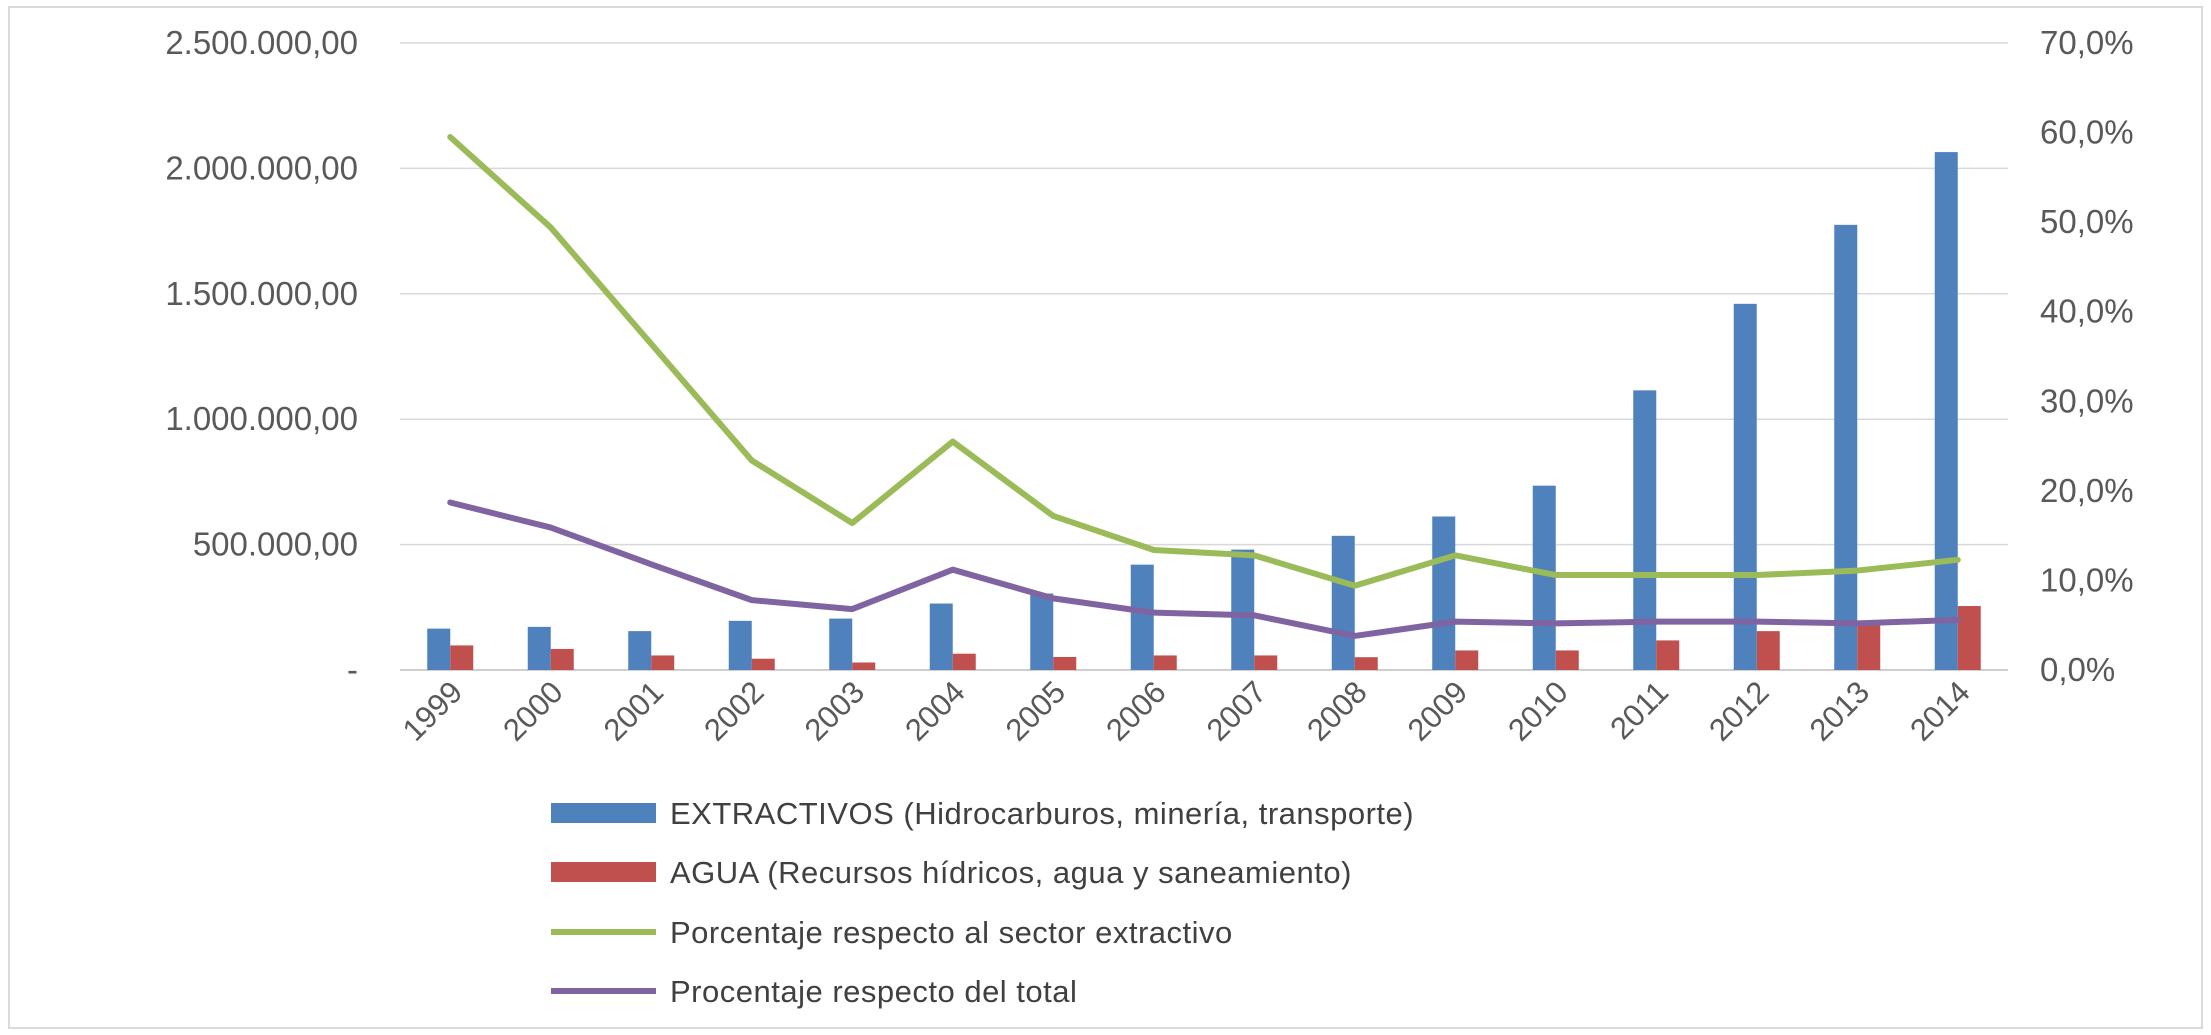 The image size is (2211, 1035). I want to click on left-tick-label: -, so click(352, 669).